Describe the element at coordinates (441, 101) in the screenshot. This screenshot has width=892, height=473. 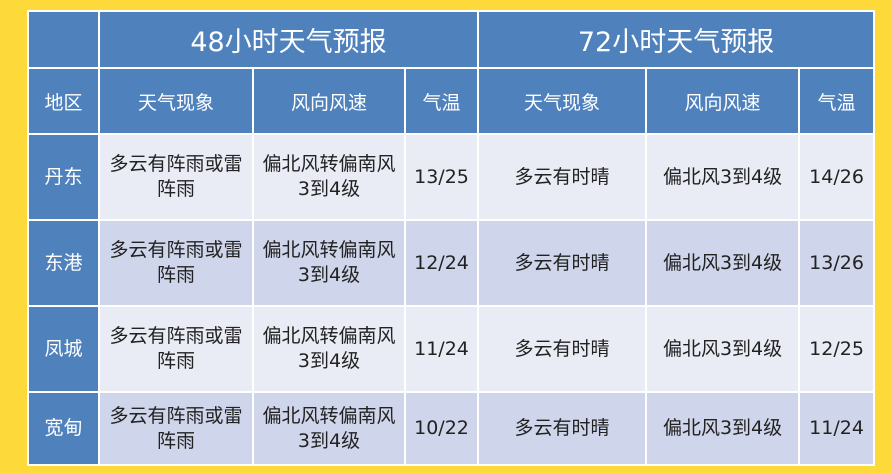
I see `col-temp-48: 气温` at that location.